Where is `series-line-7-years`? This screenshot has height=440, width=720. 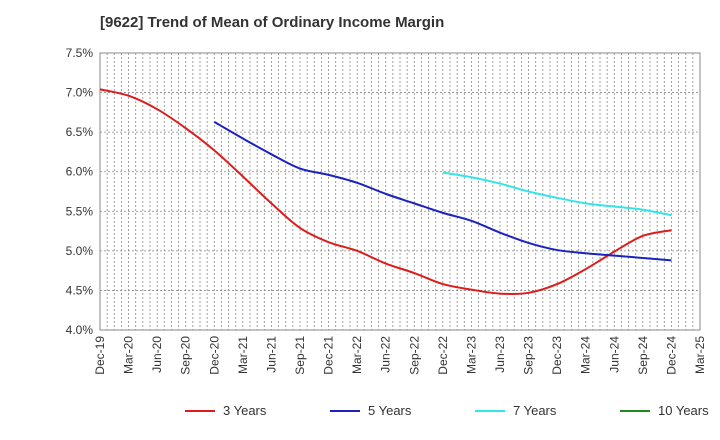 series-line-7-years is located at coordinates (557, 194).